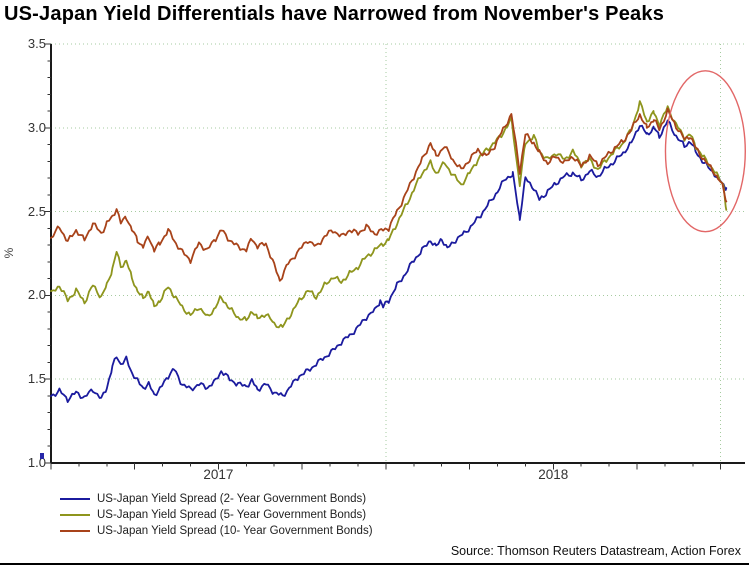 The image size is (749, 569). What do you see at coordinates (705, 151) in the screenshot?
I see `peak-highlight-ellipse` at bounding box center [705, 151].